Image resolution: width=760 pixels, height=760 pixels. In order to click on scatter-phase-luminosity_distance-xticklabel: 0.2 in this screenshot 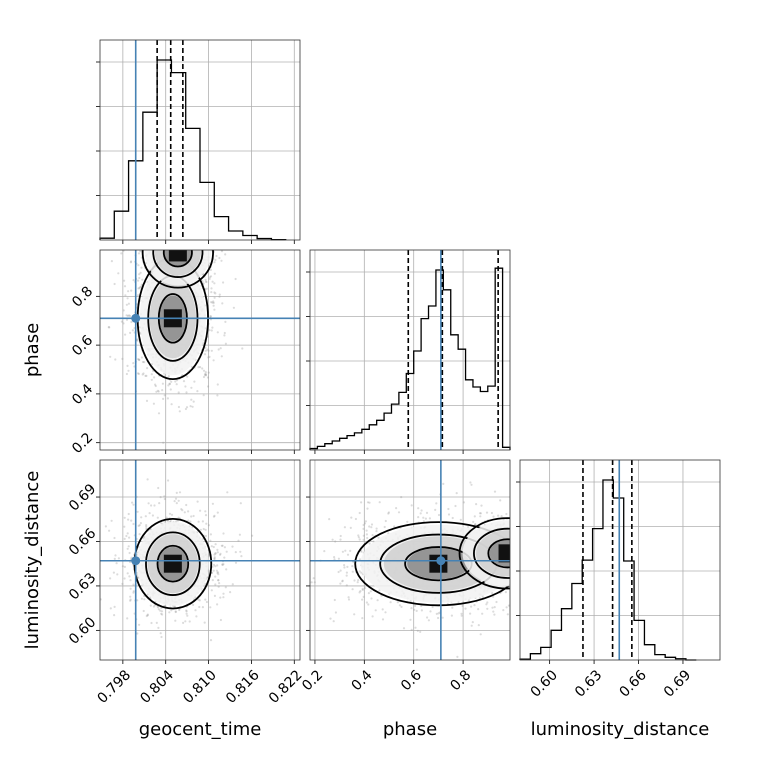, I will do `click(312, 680)`.